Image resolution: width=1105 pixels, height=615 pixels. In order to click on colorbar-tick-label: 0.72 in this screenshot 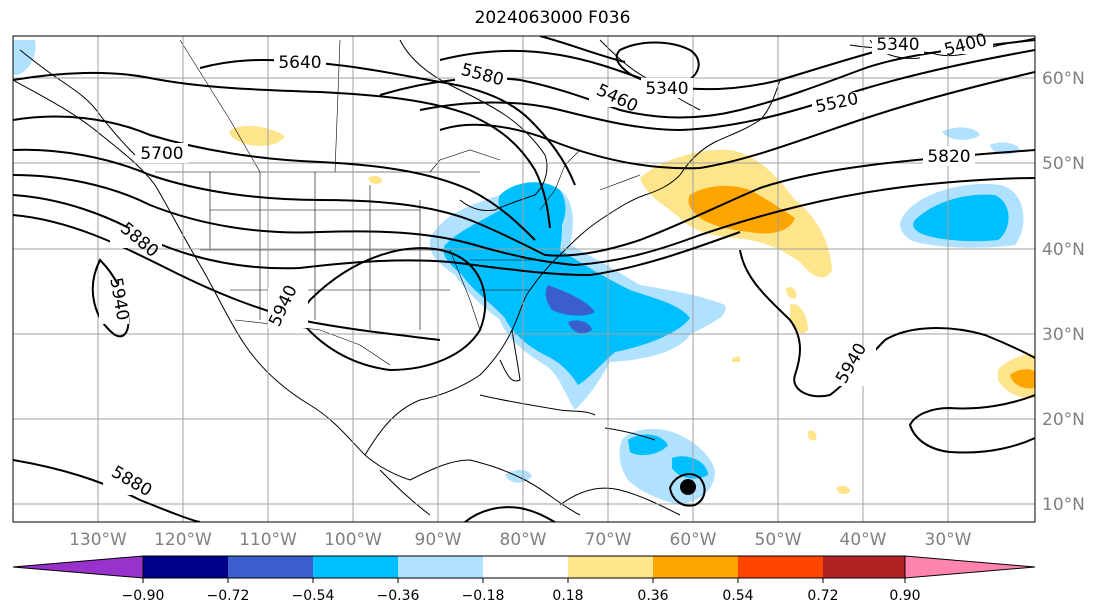, I will do `click(822, 596)`.